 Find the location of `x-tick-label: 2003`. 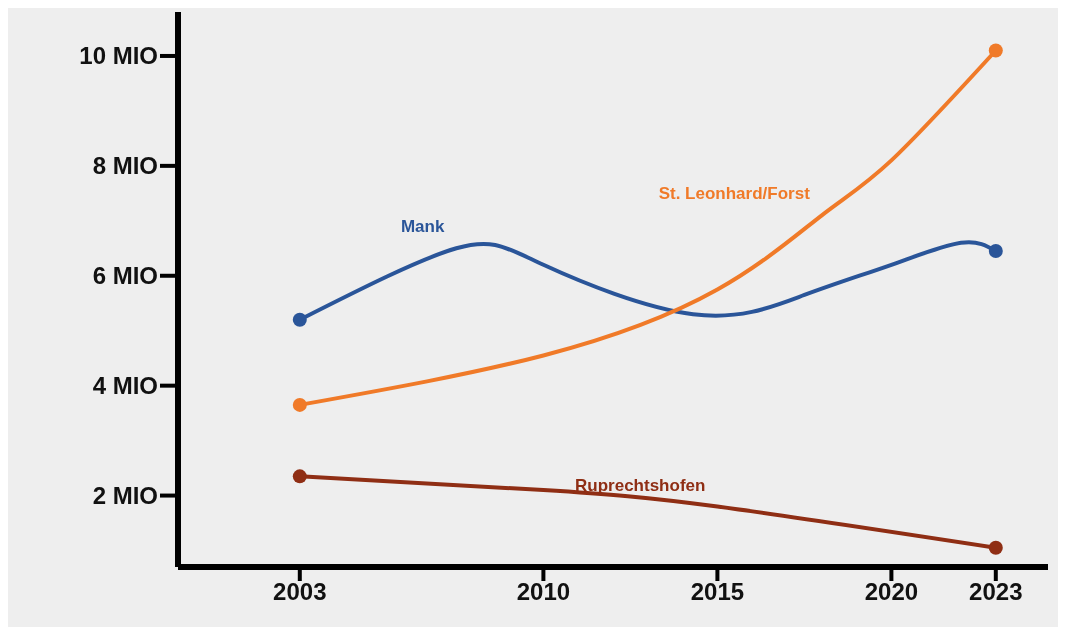

x-tick-label: 2003 is located at coordinates (300, 592).